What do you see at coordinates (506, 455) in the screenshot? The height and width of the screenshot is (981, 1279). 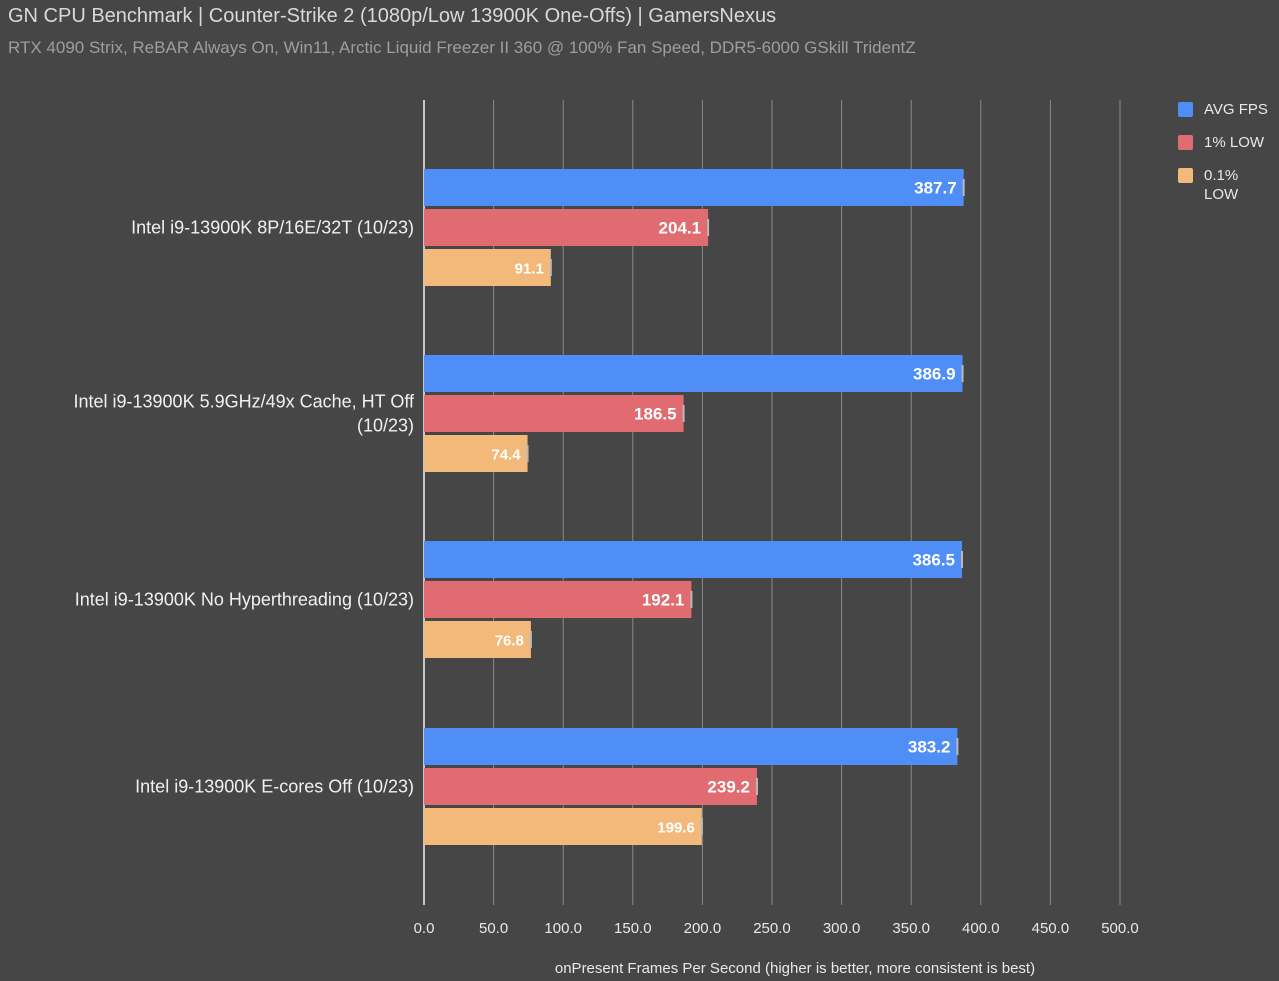 I see `data-label: 74.4` at bounding box center [506, 455].